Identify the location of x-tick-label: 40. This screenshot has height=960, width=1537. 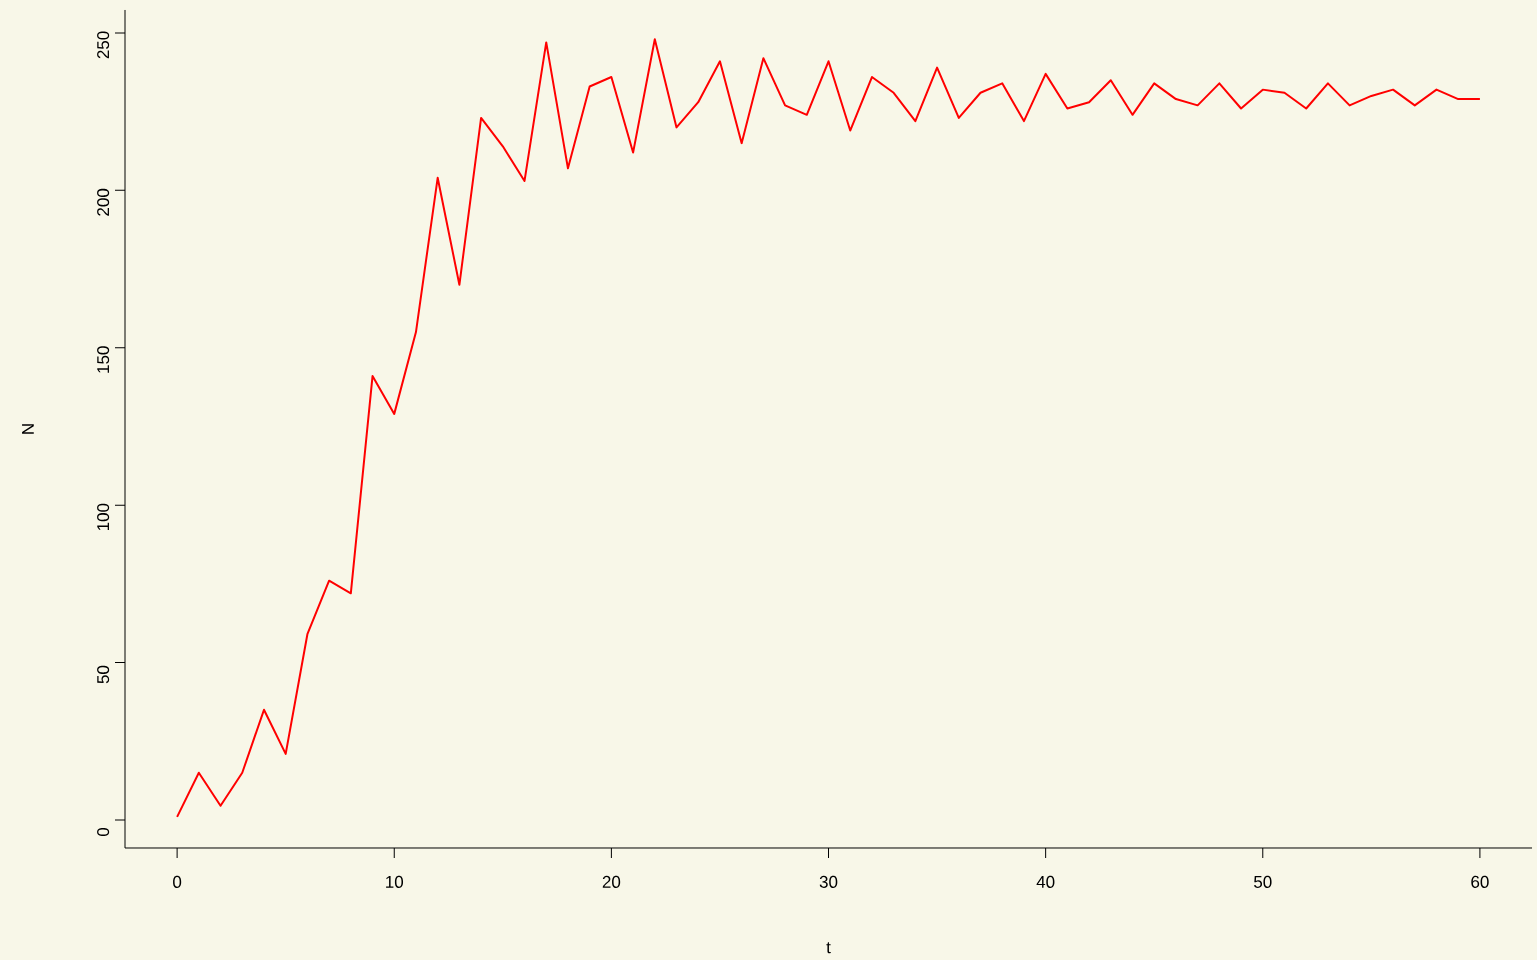
(1045, 881).